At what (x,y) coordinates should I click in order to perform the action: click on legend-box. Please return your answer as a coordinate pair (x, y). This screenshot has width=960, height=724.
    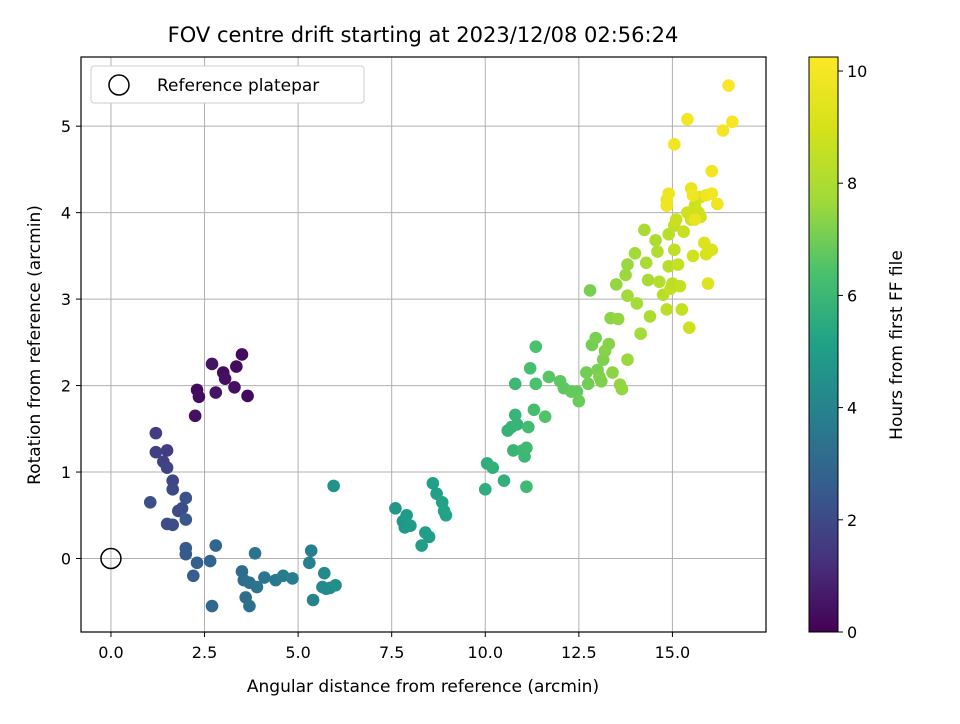
    Looking at the image, I should click on (227, 84).